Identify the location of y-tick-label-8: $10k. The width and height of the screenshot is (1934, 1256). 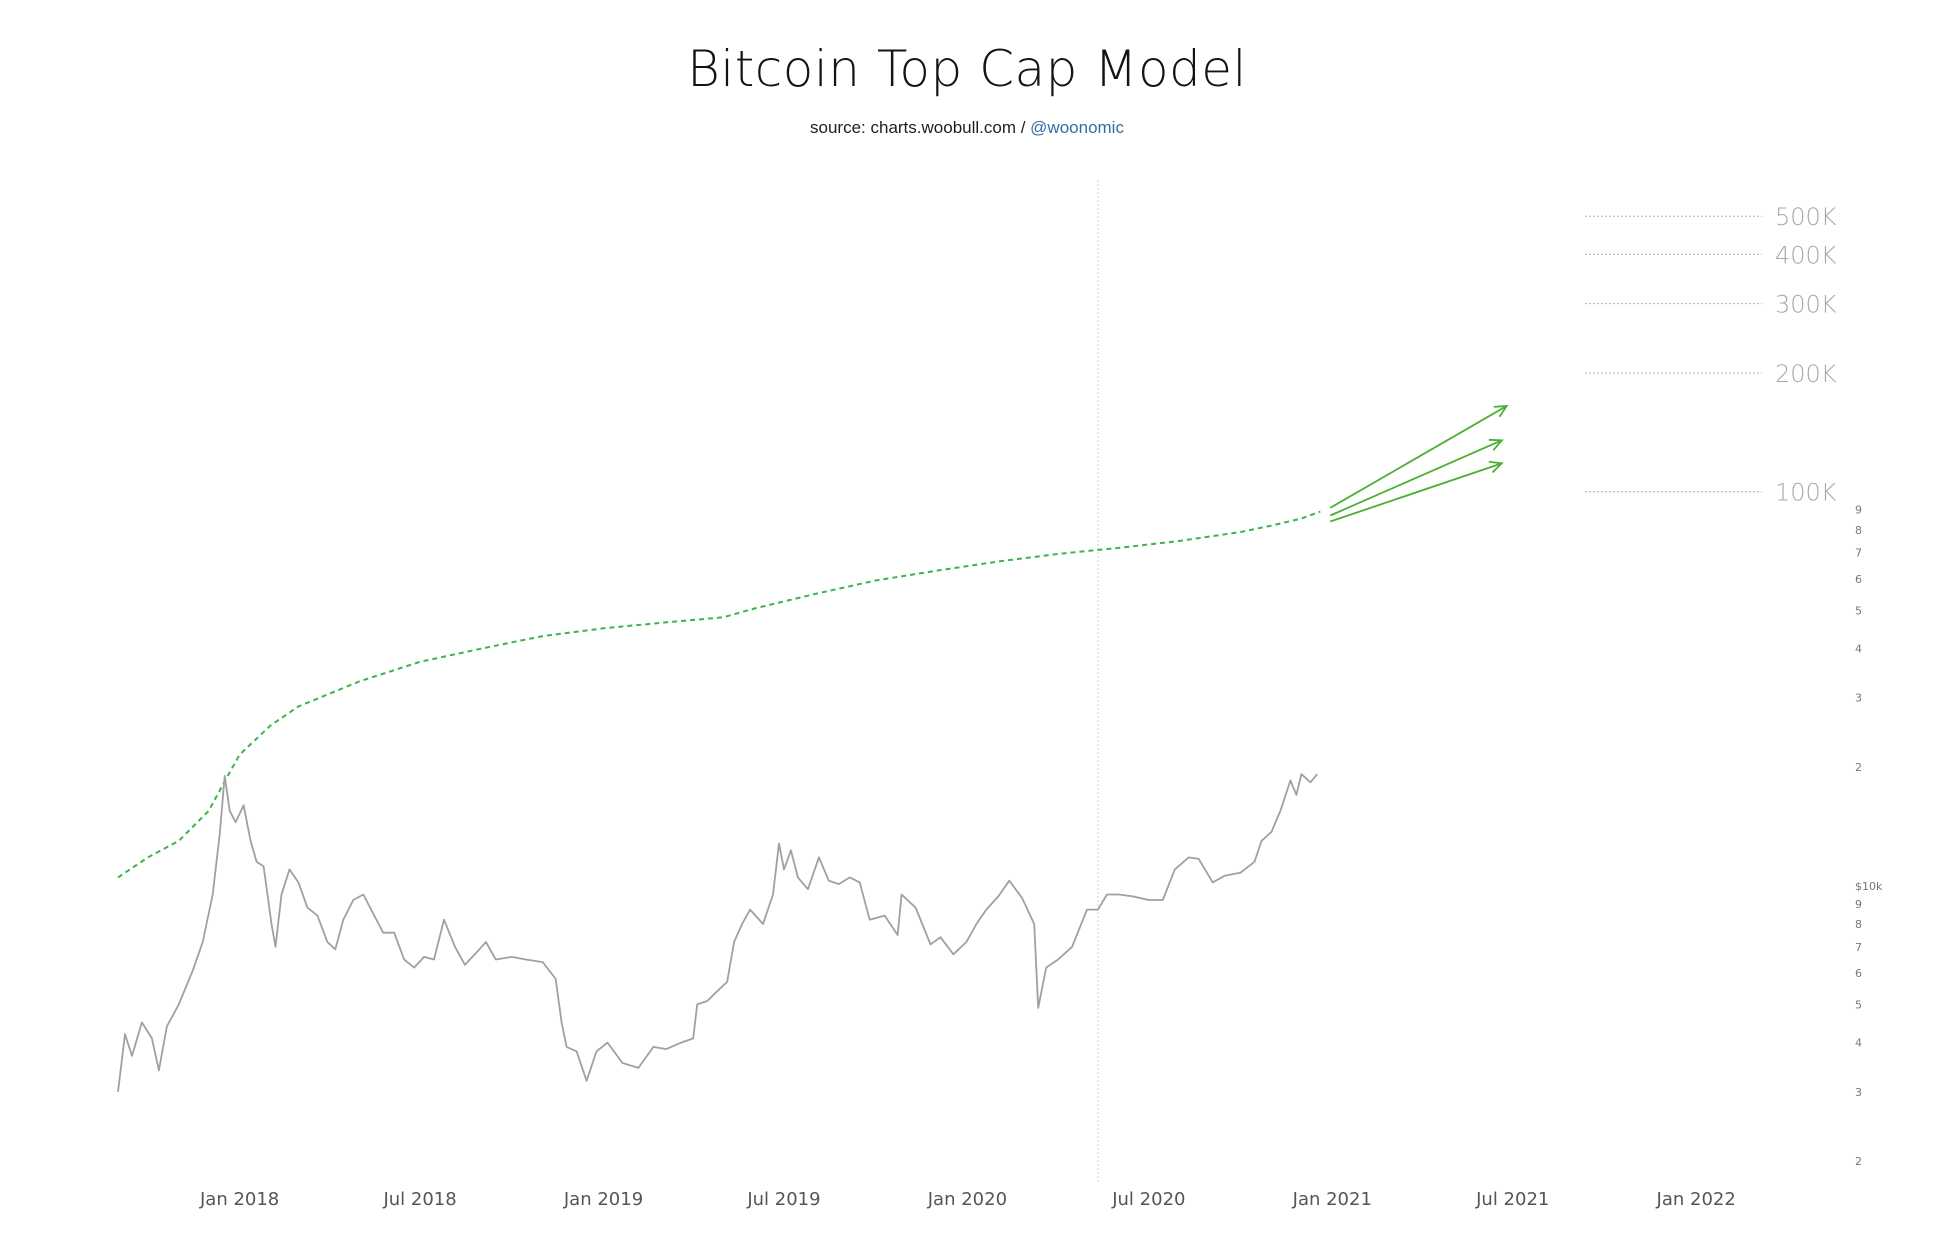
(1869, 886).